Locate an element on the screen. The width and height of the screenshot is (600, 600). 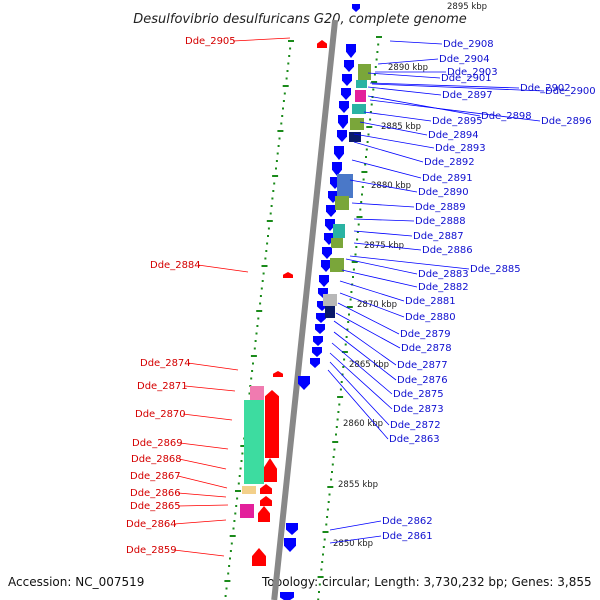
gene-label-right: Dde_2885 is located at coordinates (495, 269).